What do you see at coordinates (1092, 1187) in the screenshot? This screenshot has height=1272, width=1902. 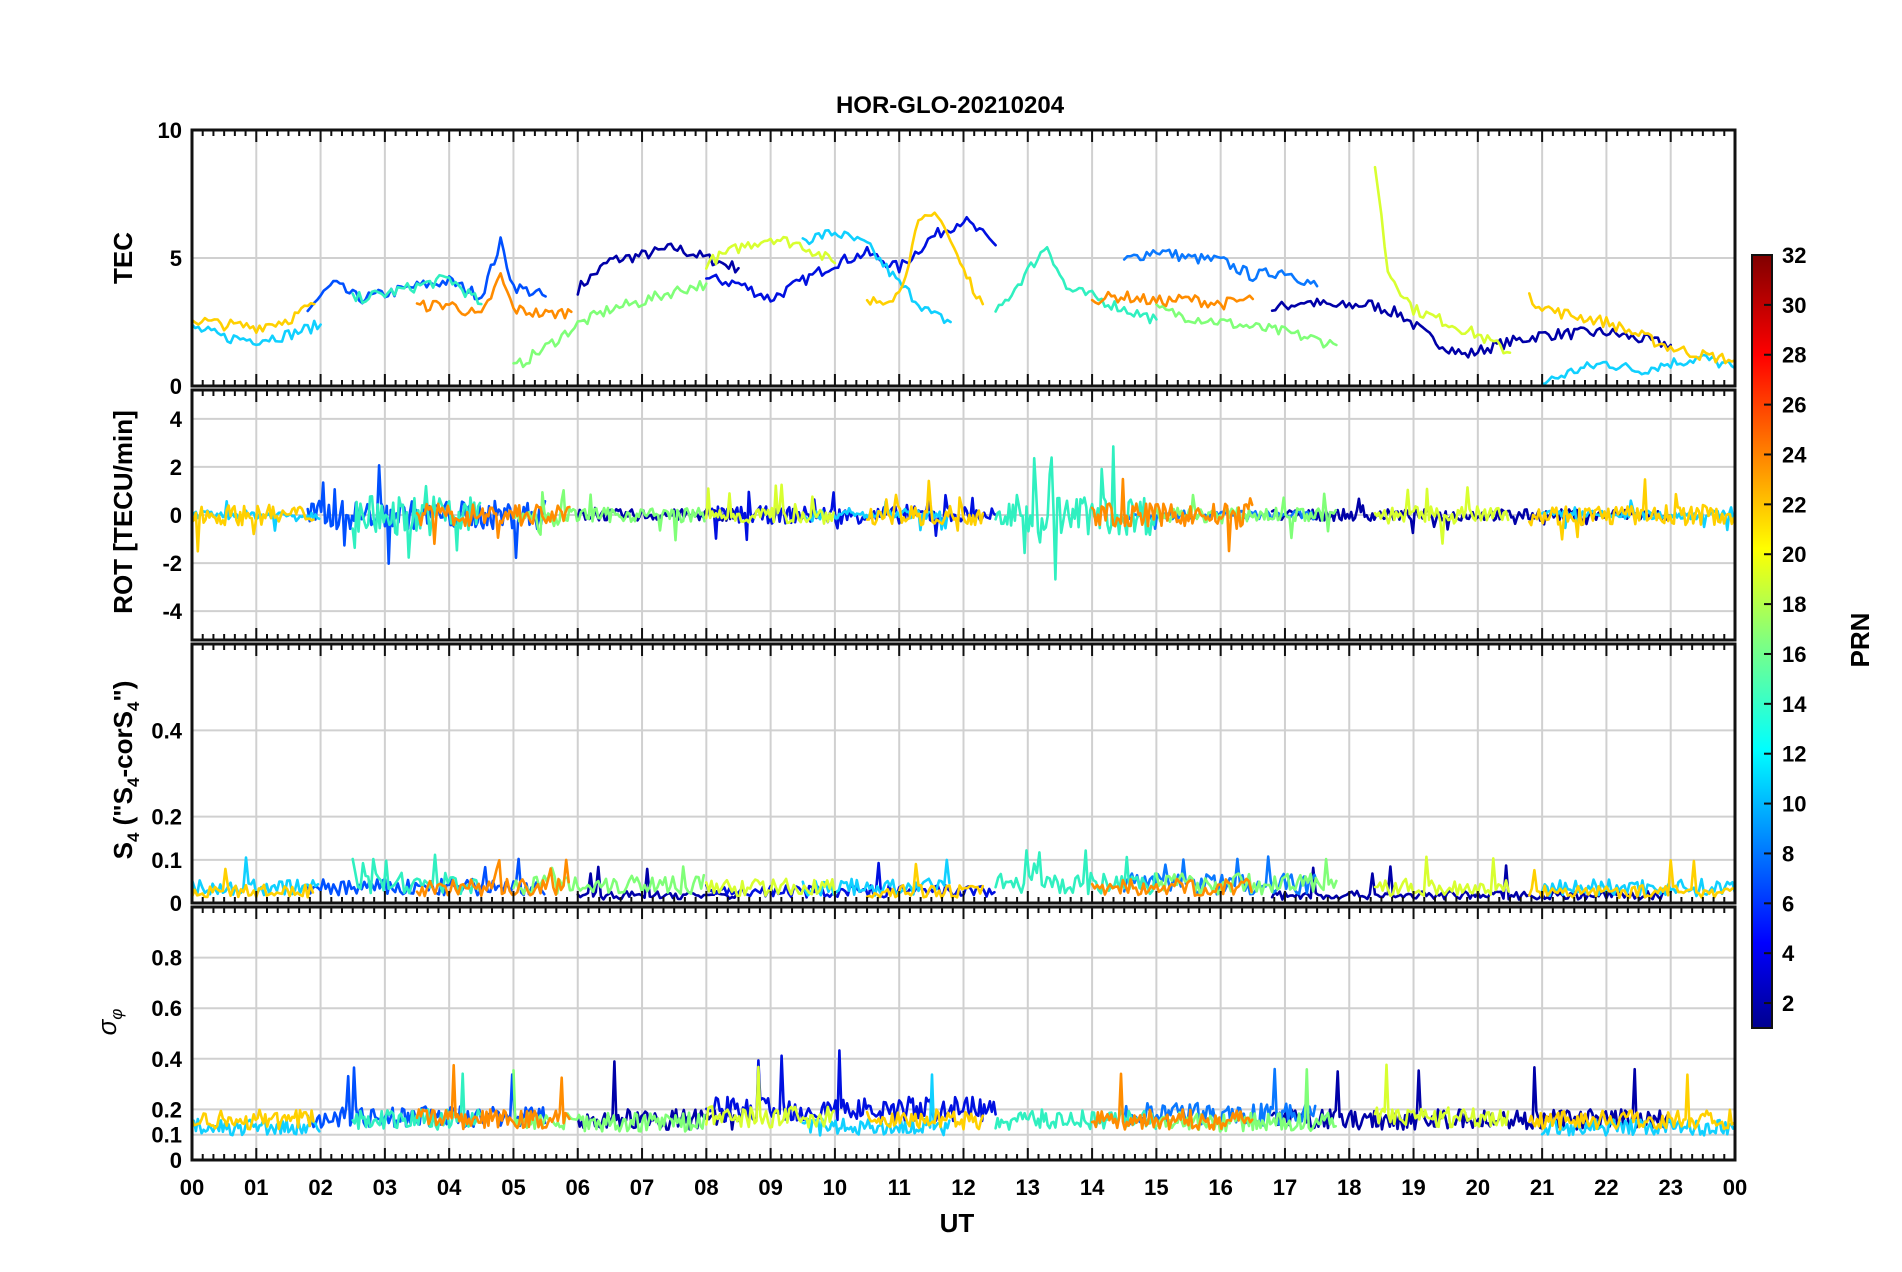 I see `x-tick-label: 14` at bounding box center [1092, 1187].